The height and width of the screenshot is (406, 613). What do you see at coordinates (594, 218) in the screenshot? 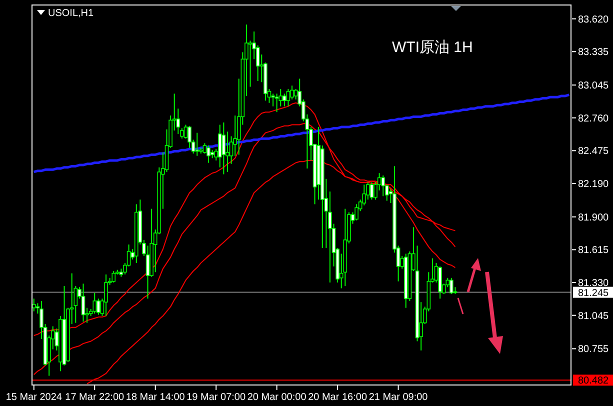
I see `y-tick-label: 81.900` at bounding box center [594, 218].